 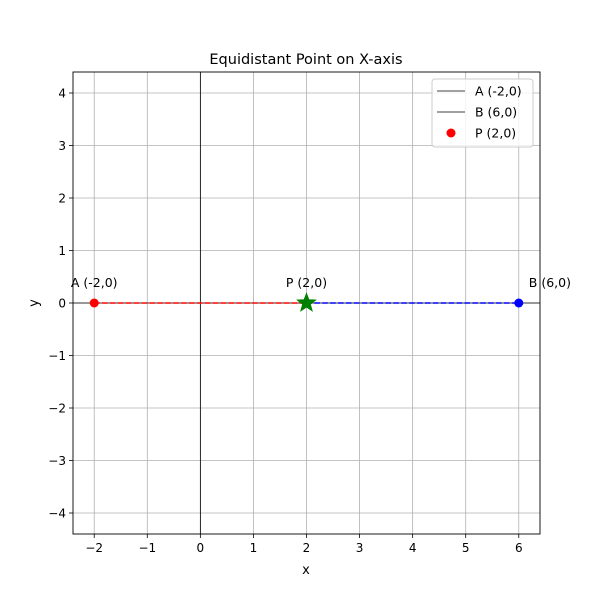 I want to click on y-tick-label: 2, so click(x=62, y=199).